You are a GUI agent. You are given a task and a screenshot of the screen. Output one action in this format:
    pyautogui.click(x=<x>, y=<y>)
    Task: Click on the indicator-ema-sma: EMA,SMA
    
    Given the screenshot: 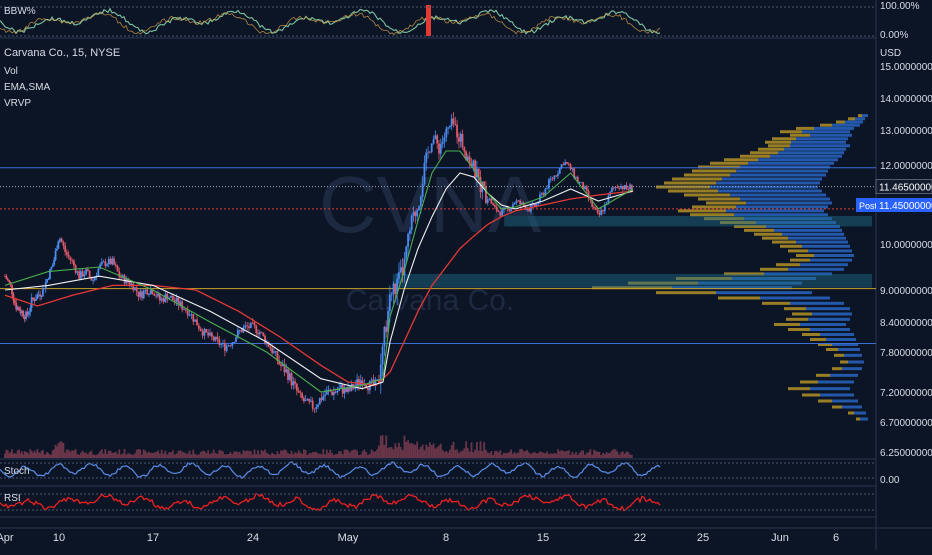 What is the action you would take?
    pyautogui.click(x=27, y=87)
    